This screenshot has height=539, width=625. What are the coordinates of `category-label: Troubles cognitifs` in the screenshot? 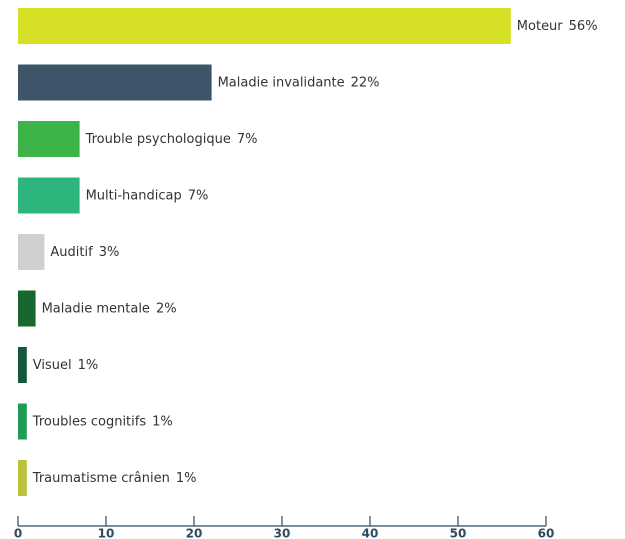 It's located at (89, 421).